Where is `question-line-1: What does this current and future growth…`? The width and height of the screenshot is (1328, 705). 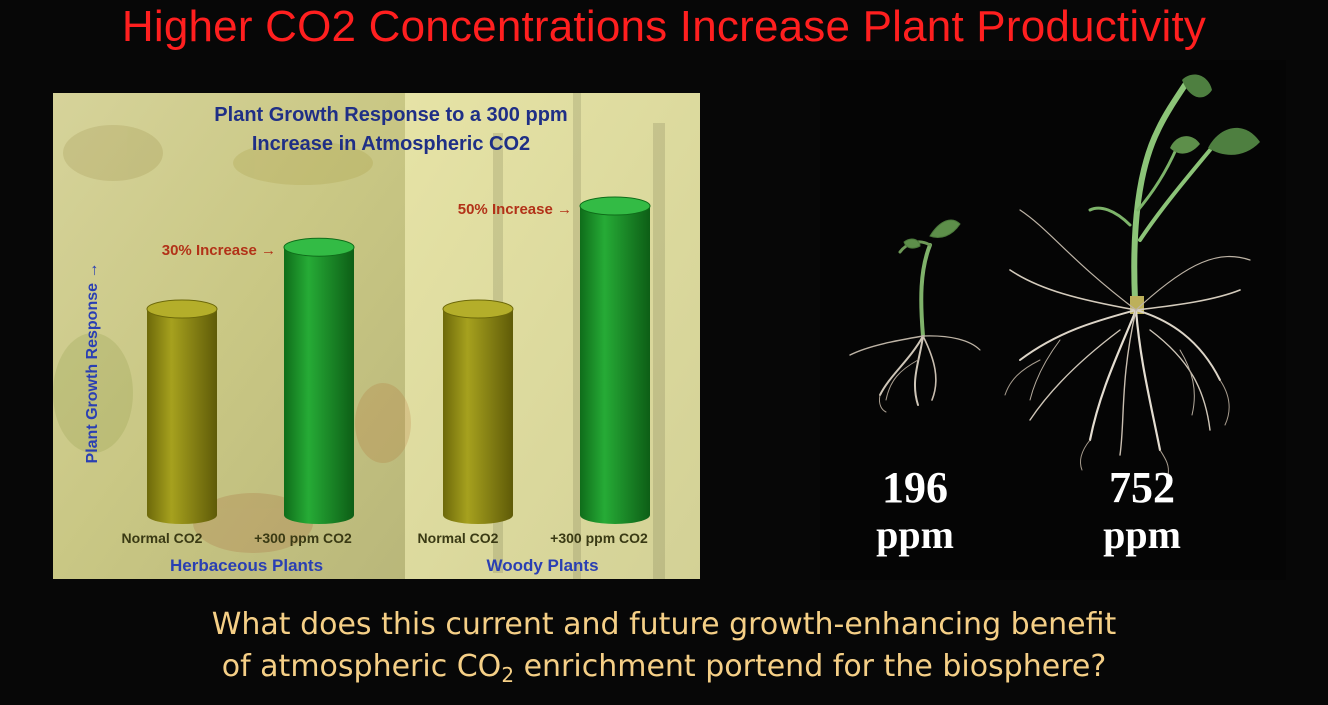 question-line-1: What does this current and future growth… is located at coordinates (664, 624).